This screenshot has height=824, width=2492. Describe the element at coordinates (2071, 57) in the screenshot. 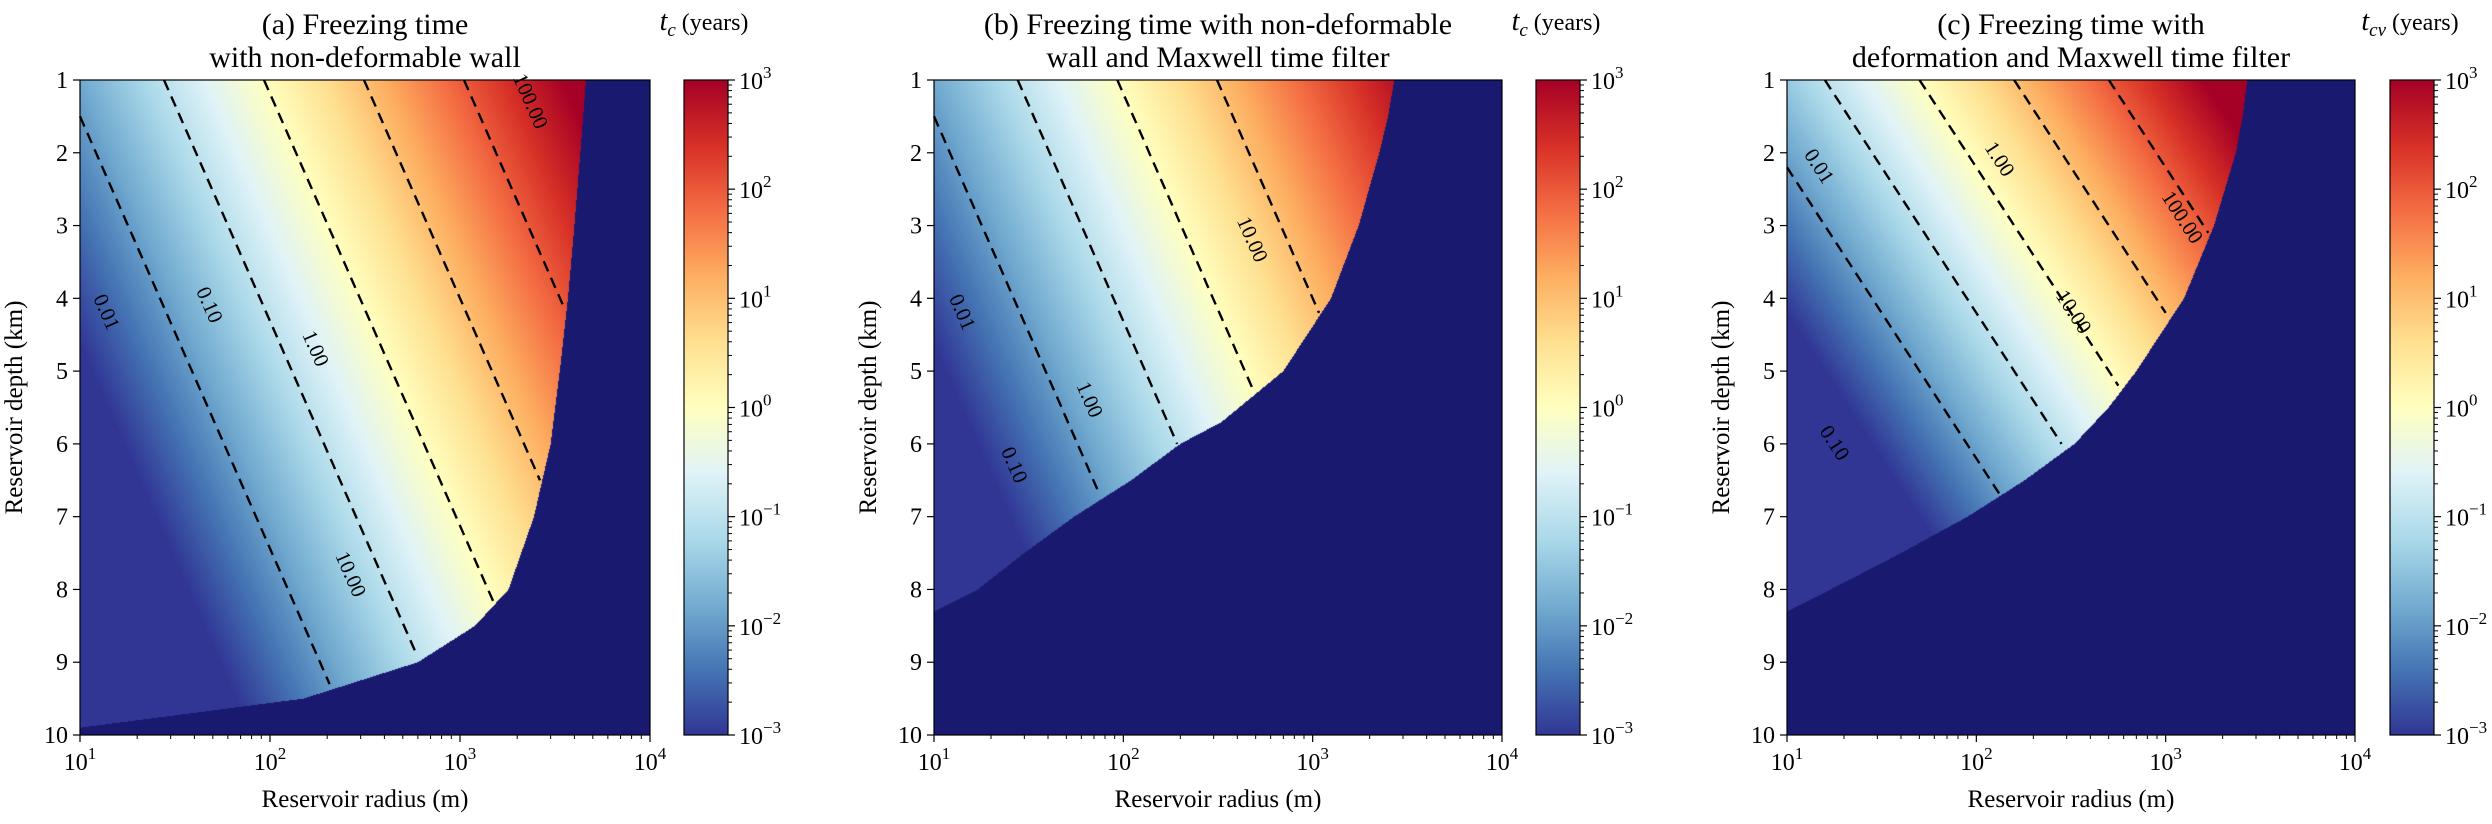

I see `title-line: deformation and Maxwell time filter` at that location.